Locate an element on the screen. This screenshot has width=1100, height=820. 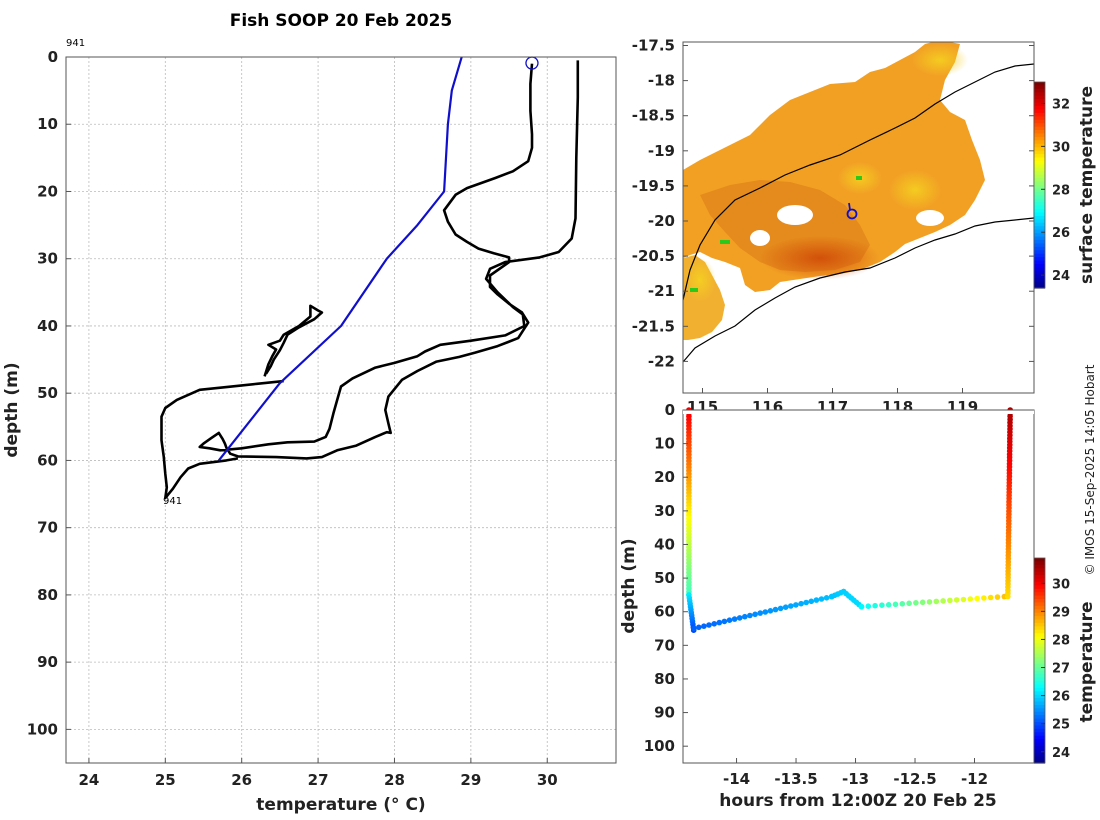
section-points is located at coordinates (849, 520).